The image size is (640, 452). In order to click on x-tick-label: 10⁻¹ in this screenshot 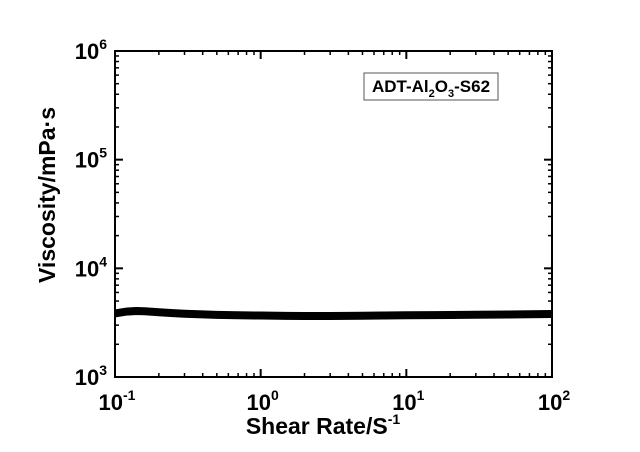, I will do `click(117, 401)`.